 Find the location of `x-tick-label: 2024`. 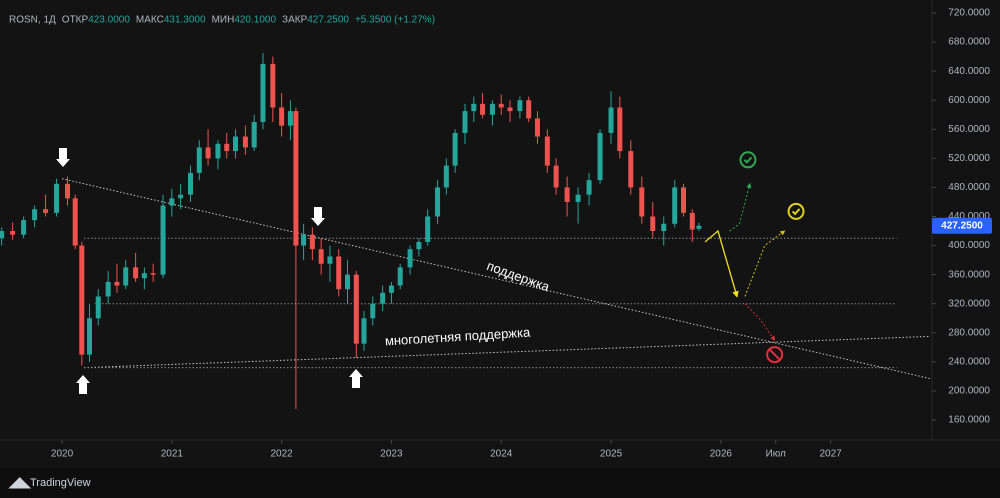

x-tick-label: 2024 is located at coordinates (501, 454).